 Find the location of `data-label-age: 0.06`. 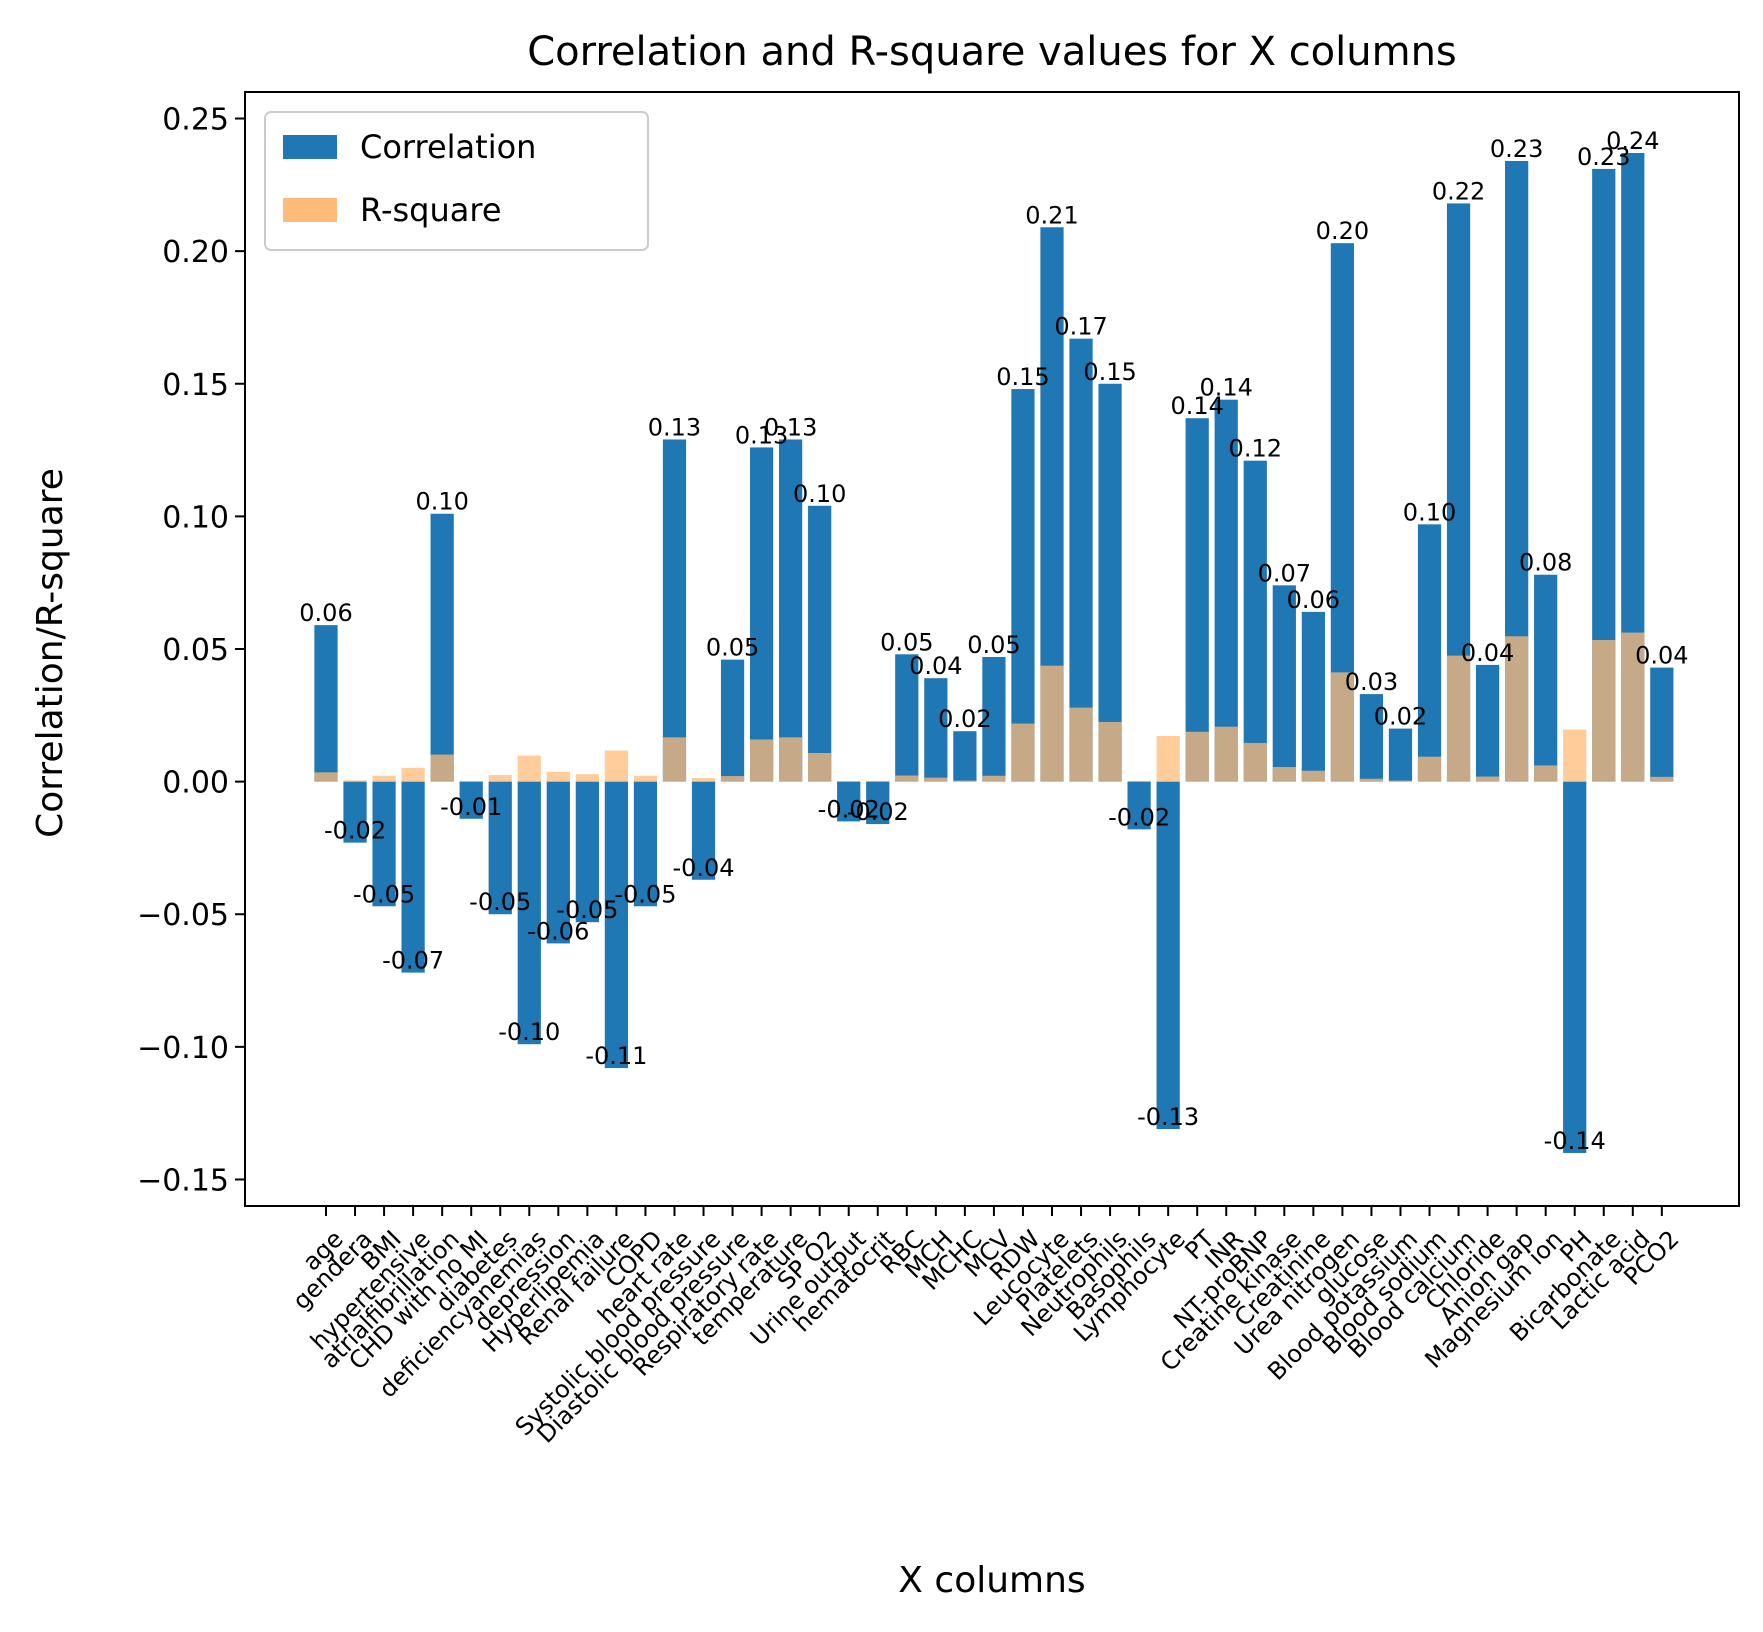

data-label-age: 0.06 is located at coordinates (325, 613).